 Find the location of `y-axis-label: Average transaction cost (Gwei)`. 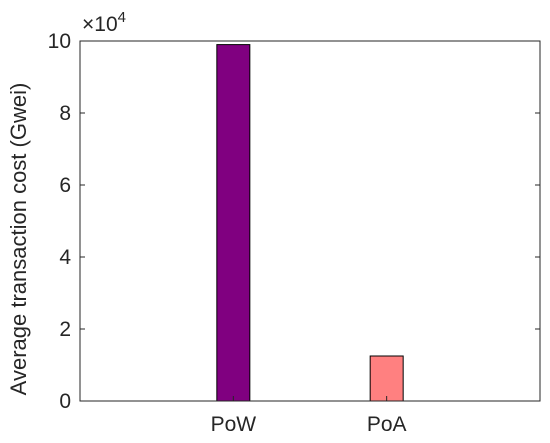

y-axis-label: Average transaction cost (Gwei) is located at coordinates (18, 239).